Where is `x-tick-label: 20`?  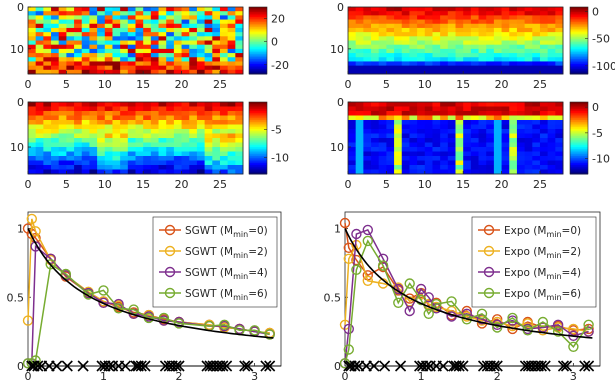 x-tick-label: 20 is located at coordinates (502, 184).